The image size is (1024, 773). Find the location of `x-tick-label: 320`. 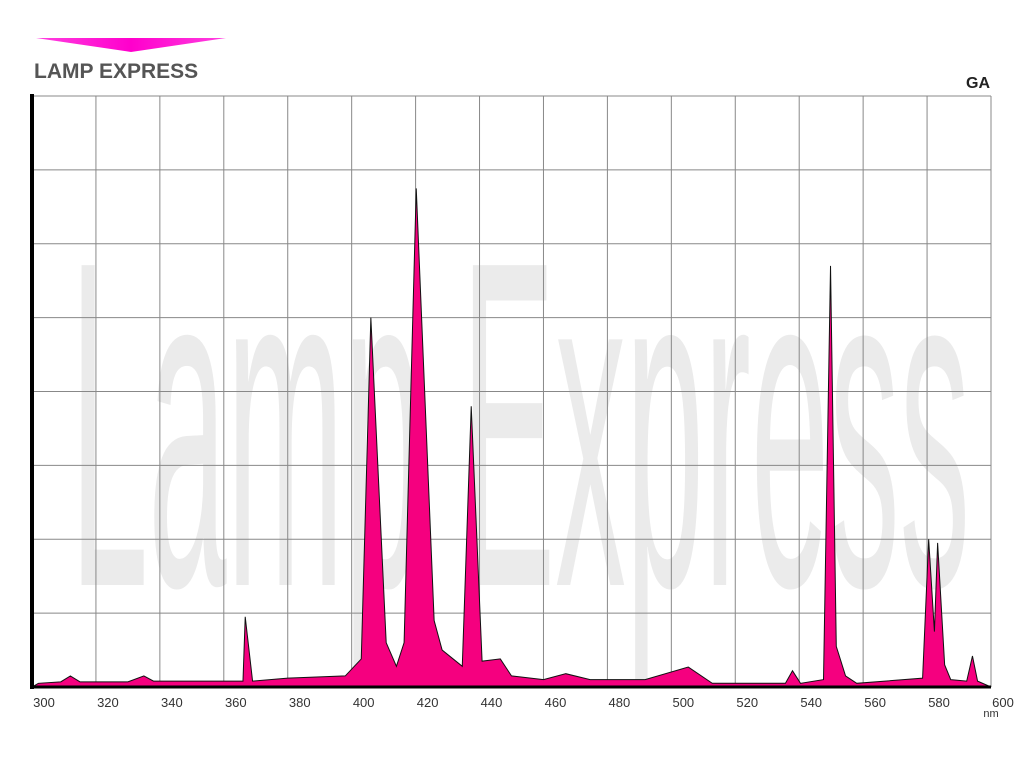

x-tick-label: 320 is located at coordinates (108, 702).